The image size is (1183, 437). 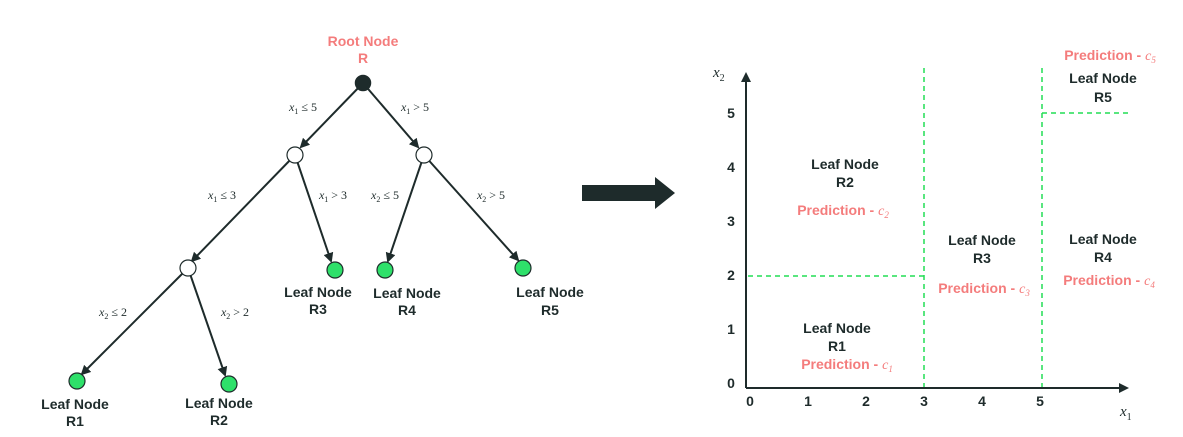 What do you see at coordinates (318, 292) in the screenshot?
I see `leaf-r3-title: Leaf Node` at bounding box center [318, 292].